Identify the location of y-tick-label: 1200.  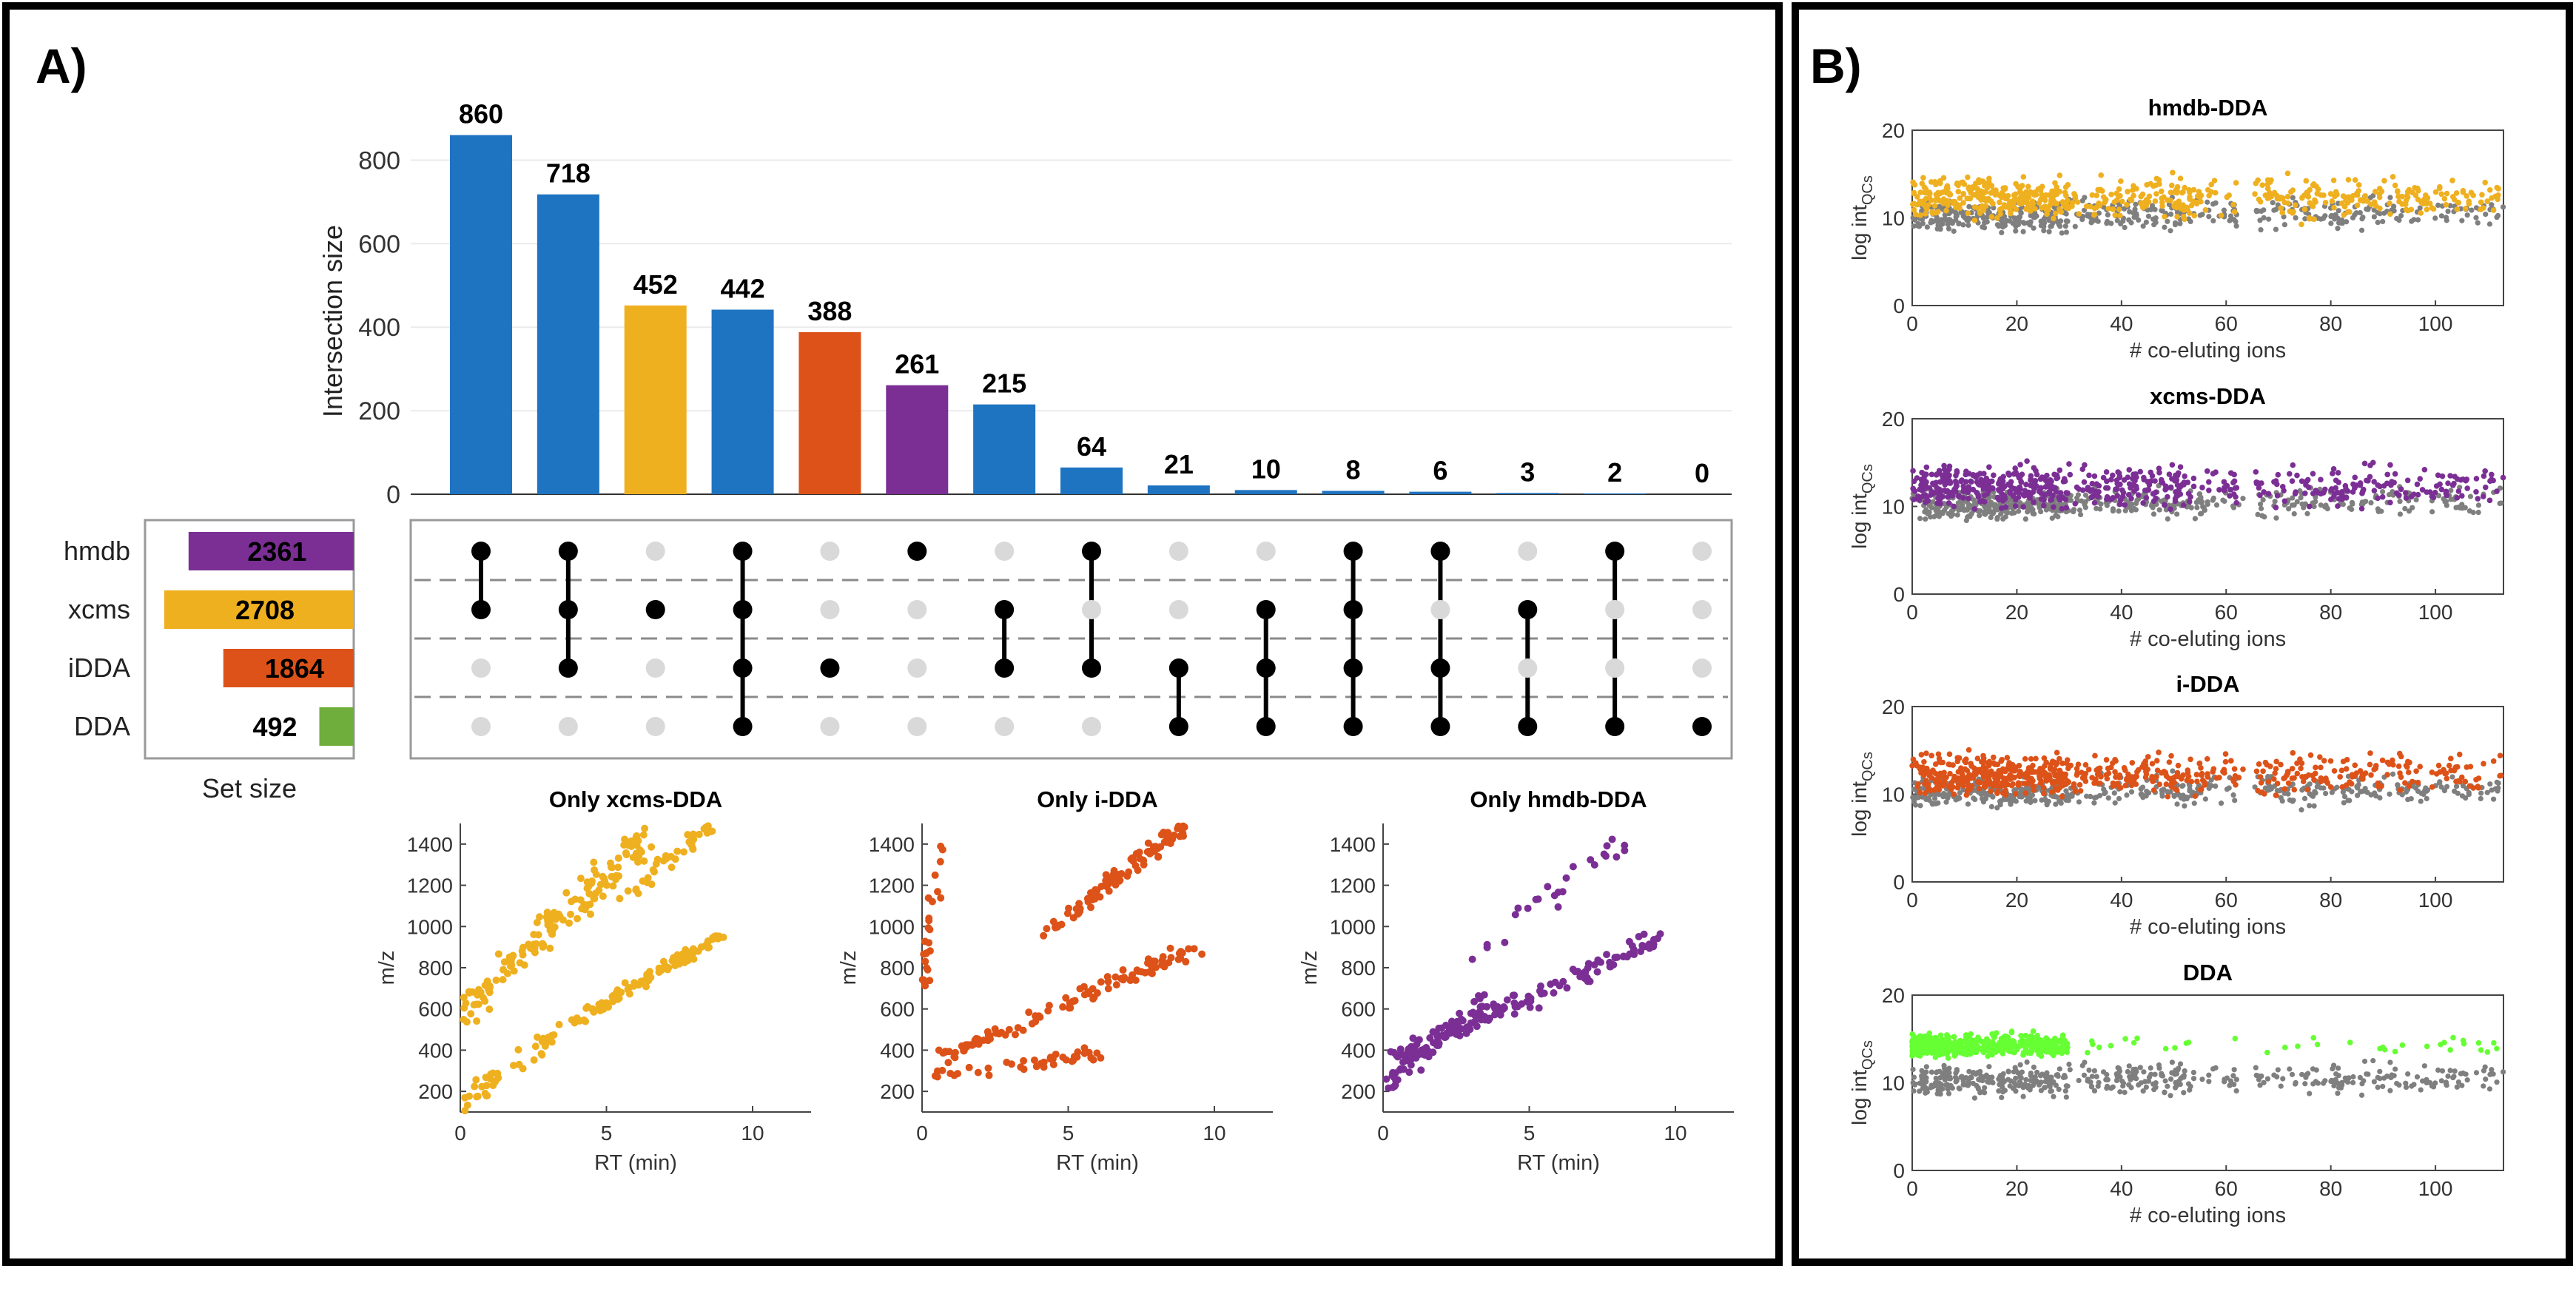
(430, 886).